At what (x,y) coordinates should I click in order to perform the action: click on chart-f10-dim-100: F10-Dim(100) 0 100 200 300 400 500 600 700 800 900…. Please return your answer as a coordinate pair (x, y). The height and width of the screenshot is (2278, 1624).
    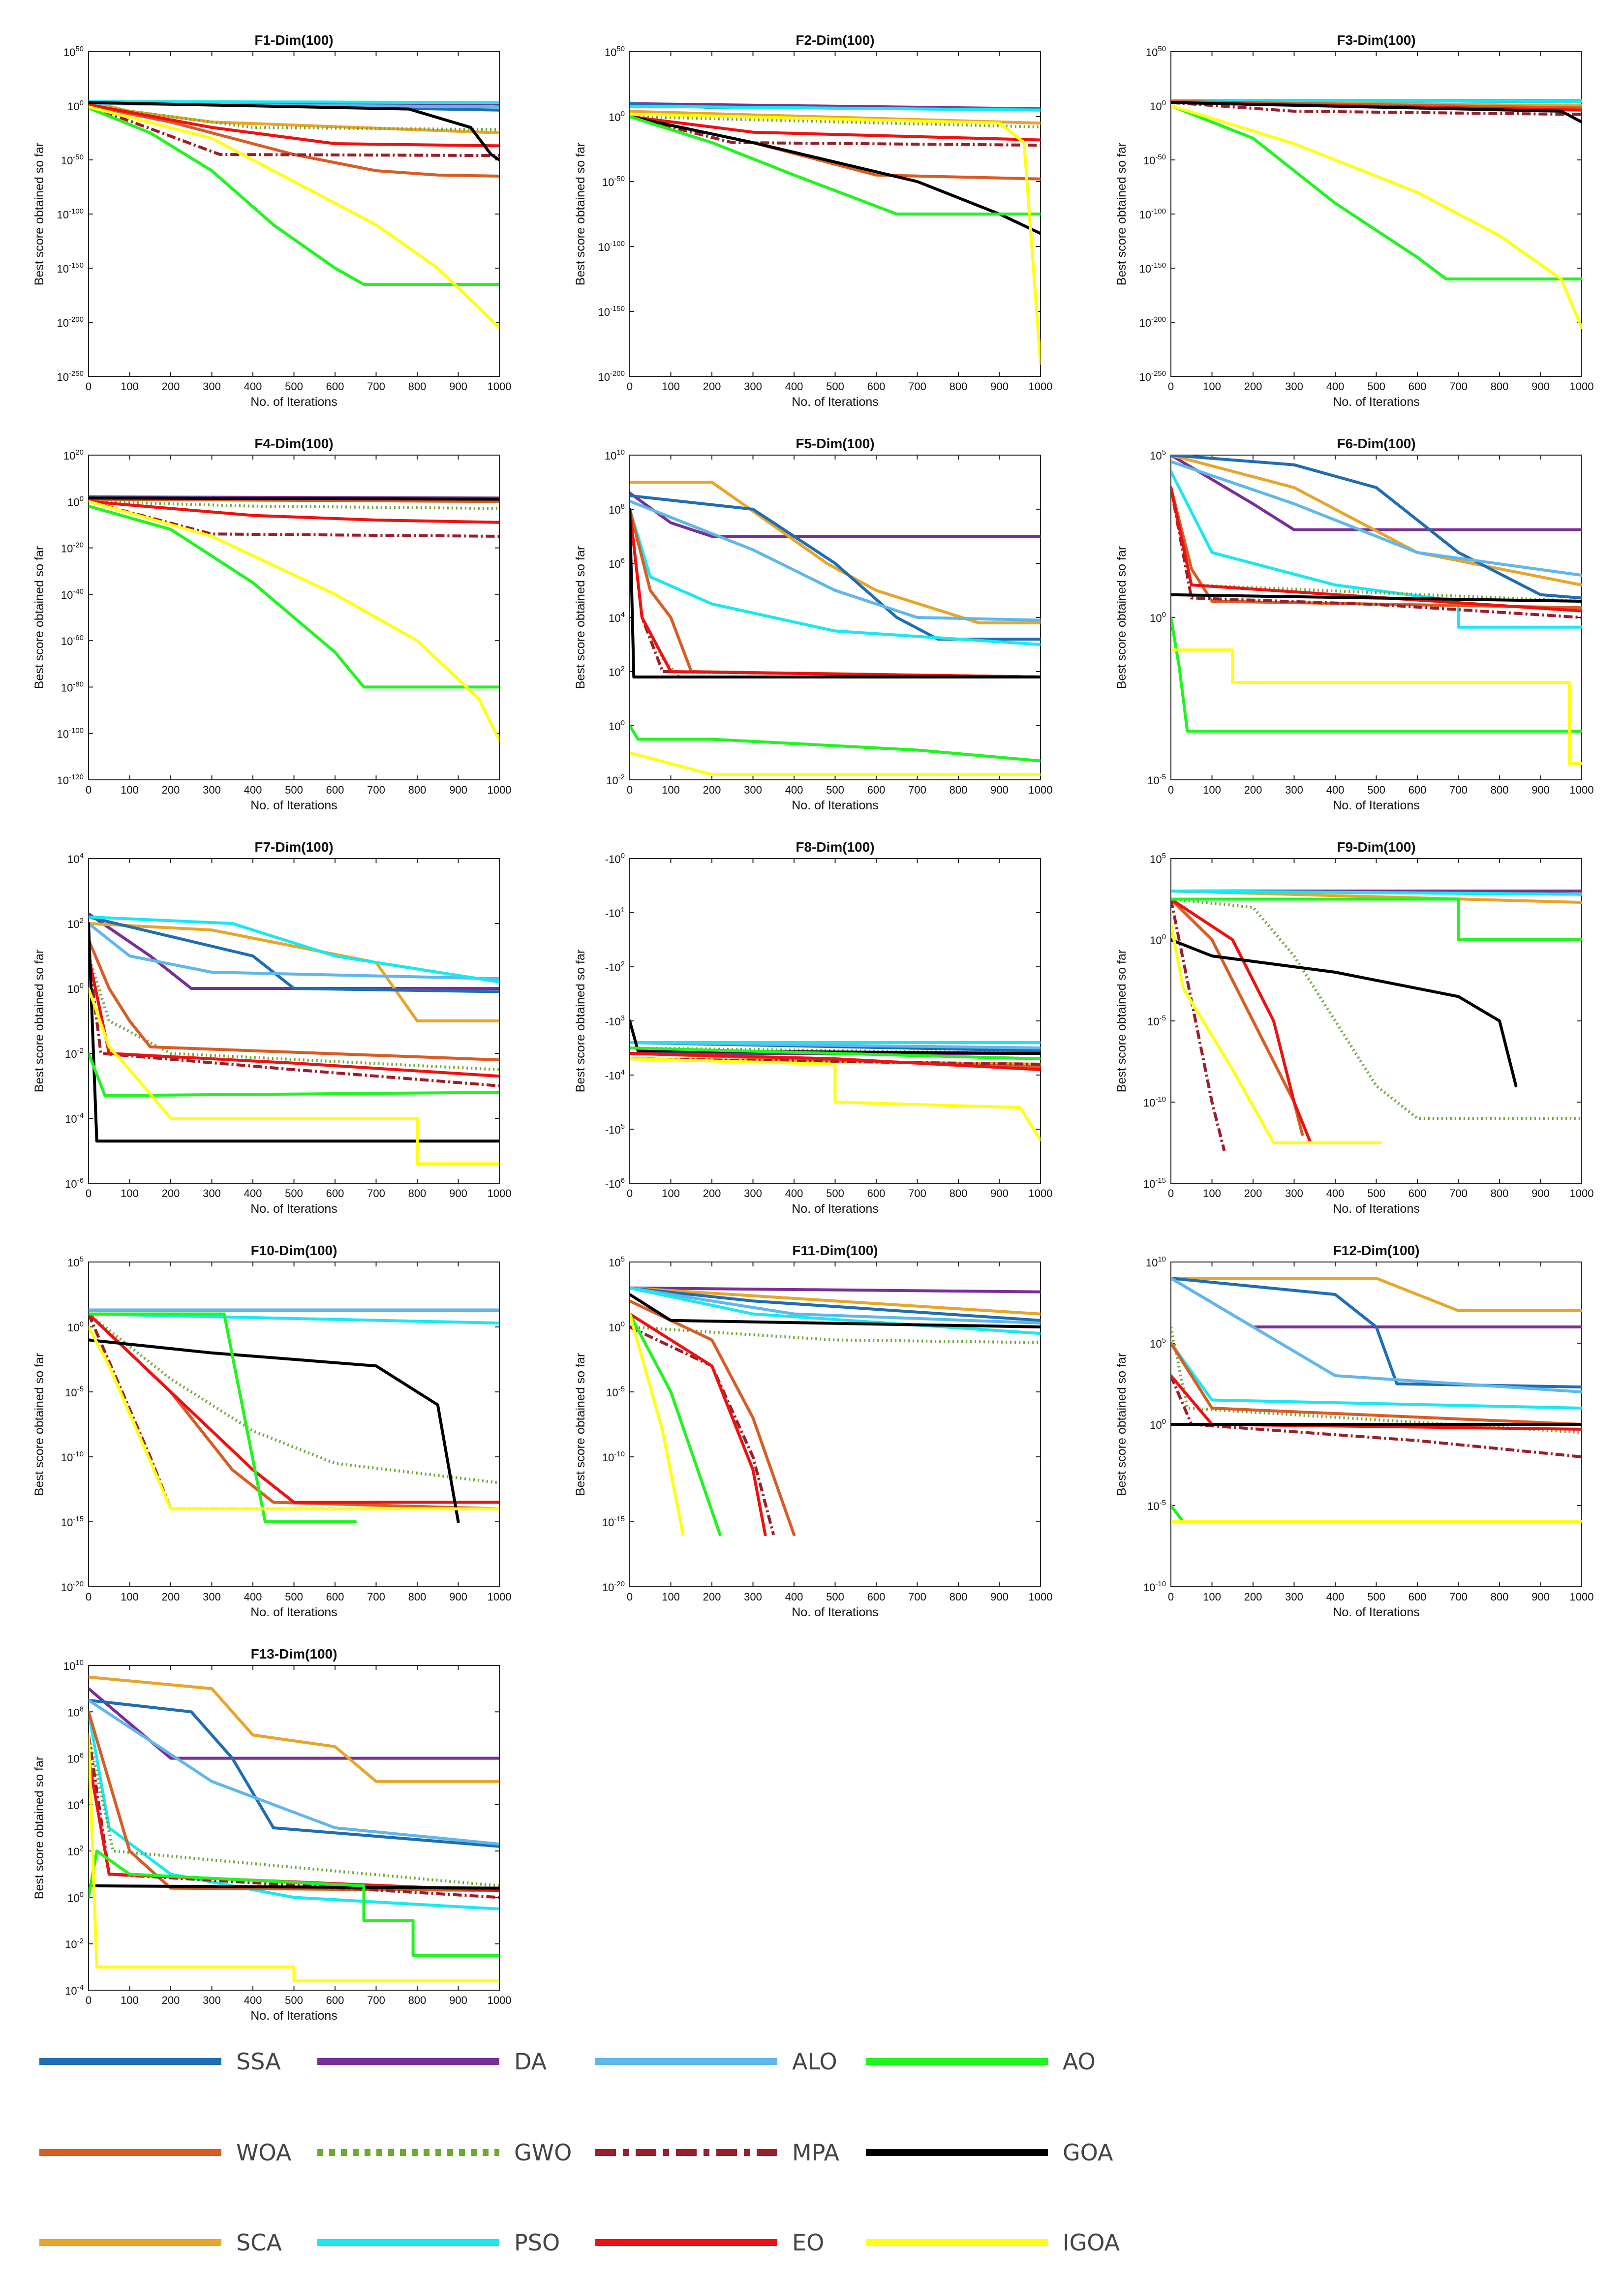
    Looking at the image, I should click on (271, 1431).